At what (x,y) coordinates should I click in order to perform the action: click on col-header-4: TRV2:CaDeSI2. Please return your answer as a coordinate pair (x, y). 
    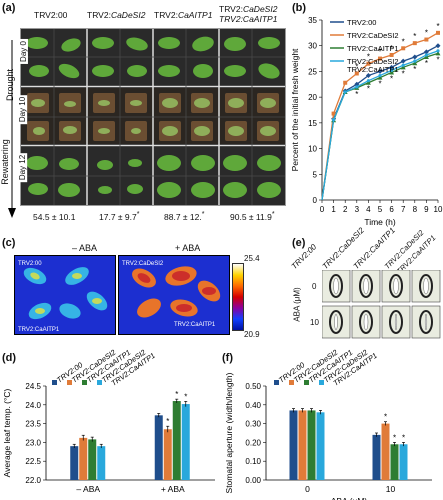
    Looking at the image, I should click on (248, 9).